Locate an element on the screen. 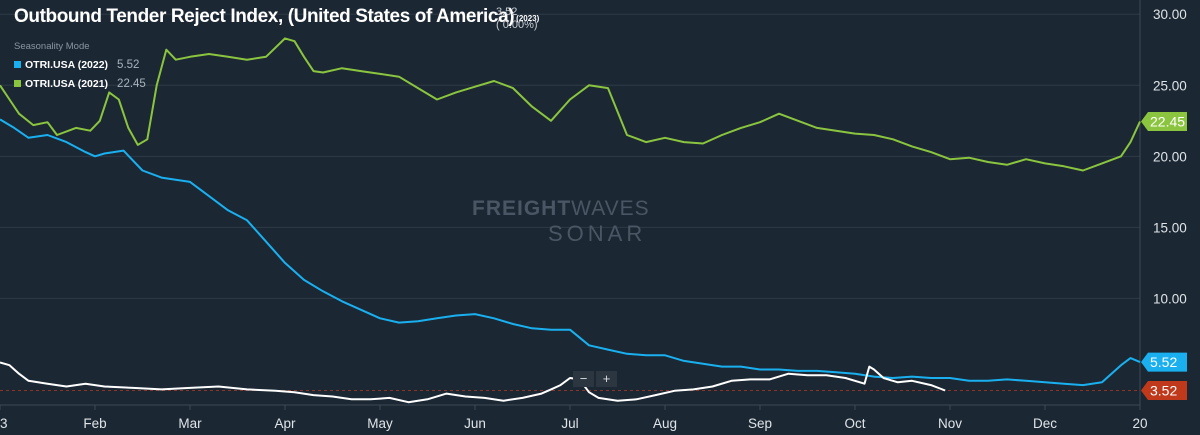 Image resolution: width=1200 pixels, height=435 pixels. legend-name: OTRI.USA (2021) is located at coordinates (67, 83).